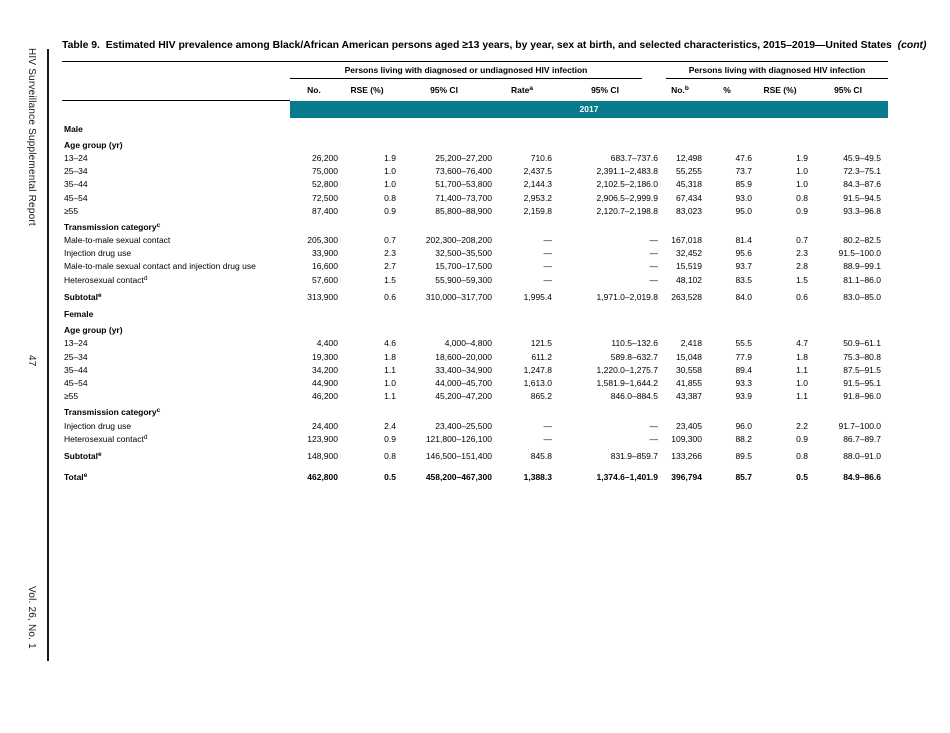  Describe the element at coordinates (686, 477) in the screenshot. I see `table-cell: 396,794` at that location.